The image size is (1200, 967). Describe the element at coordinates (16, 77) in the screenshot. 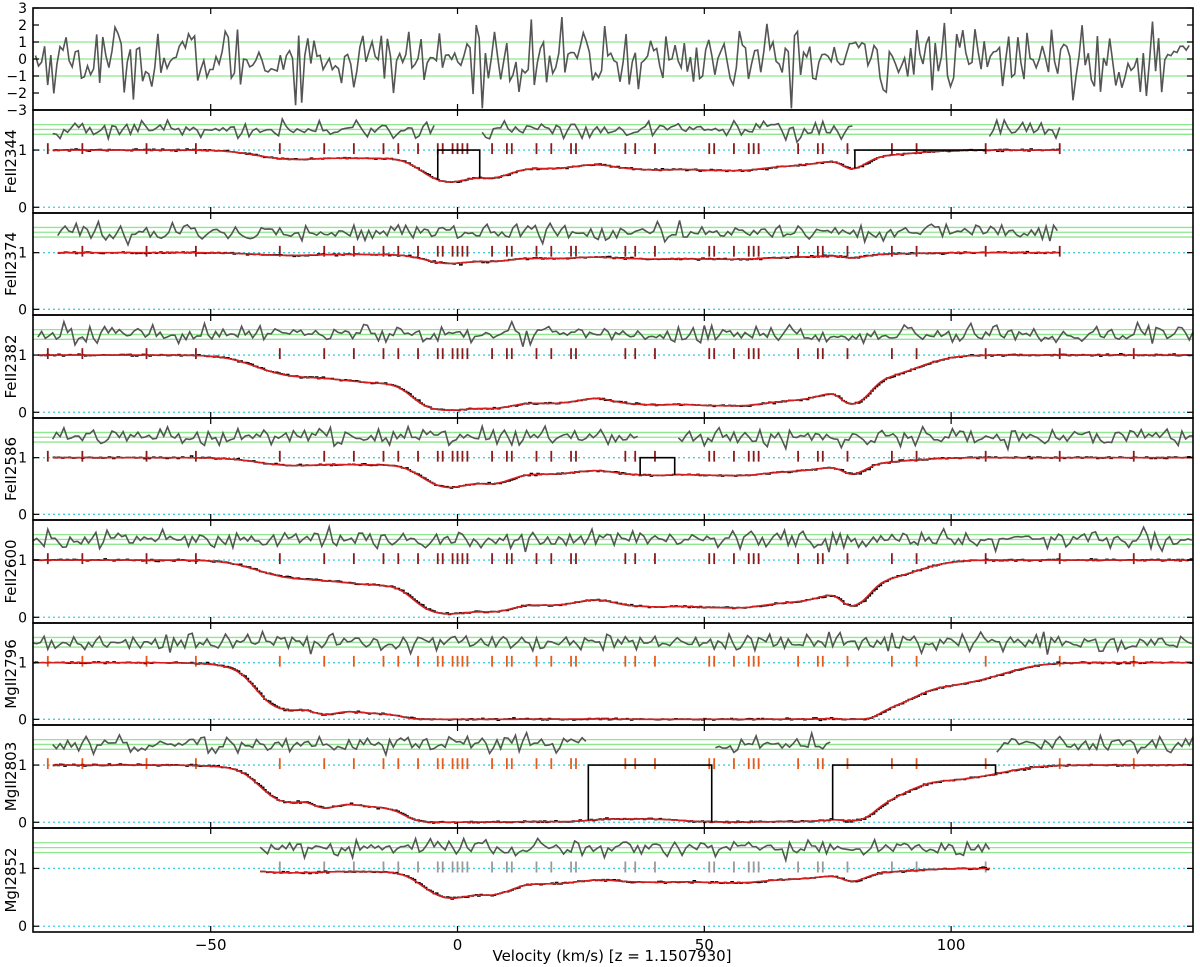

I see `residual-ytick-label: −1` at that location.